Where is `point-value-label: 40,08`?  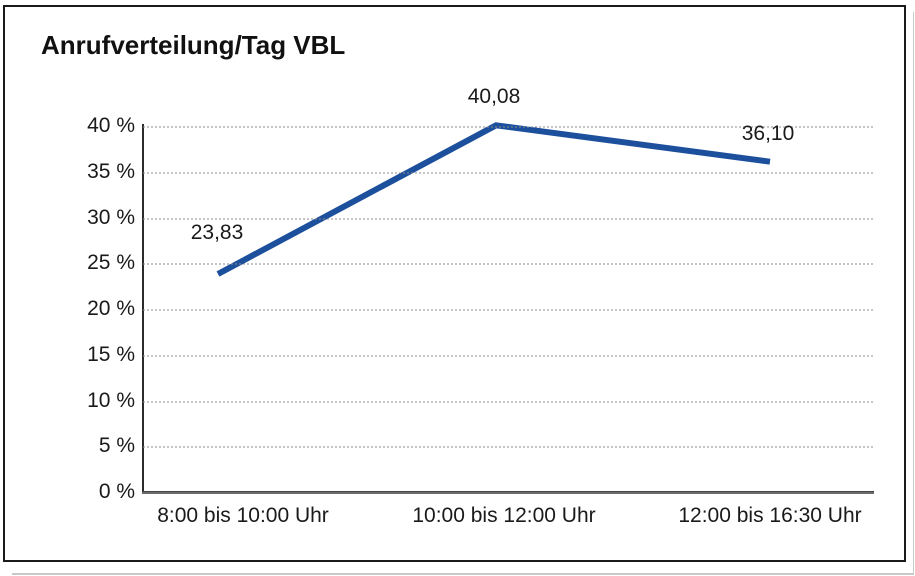
point-value-label: 40,08 is located at coordinates (494, 97).